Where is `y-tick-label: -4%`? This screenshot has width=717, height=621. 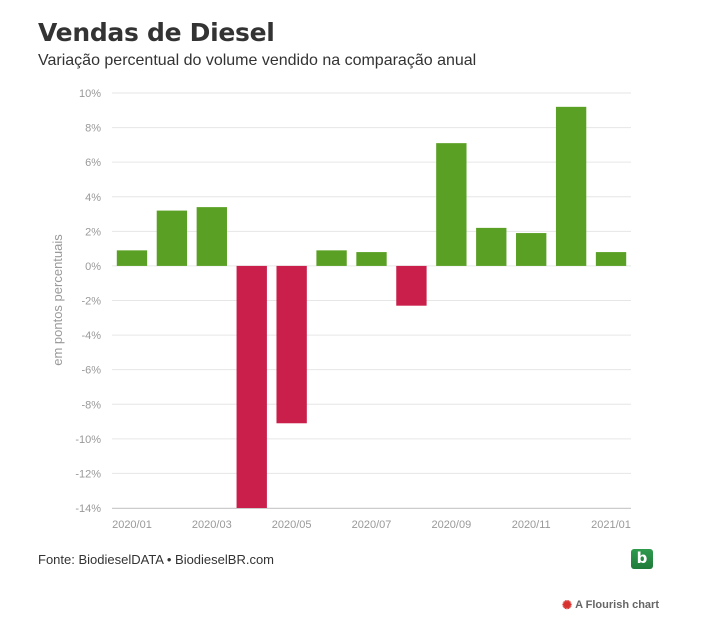
y-tick-label: -4% is located at coordinates (91, 336).